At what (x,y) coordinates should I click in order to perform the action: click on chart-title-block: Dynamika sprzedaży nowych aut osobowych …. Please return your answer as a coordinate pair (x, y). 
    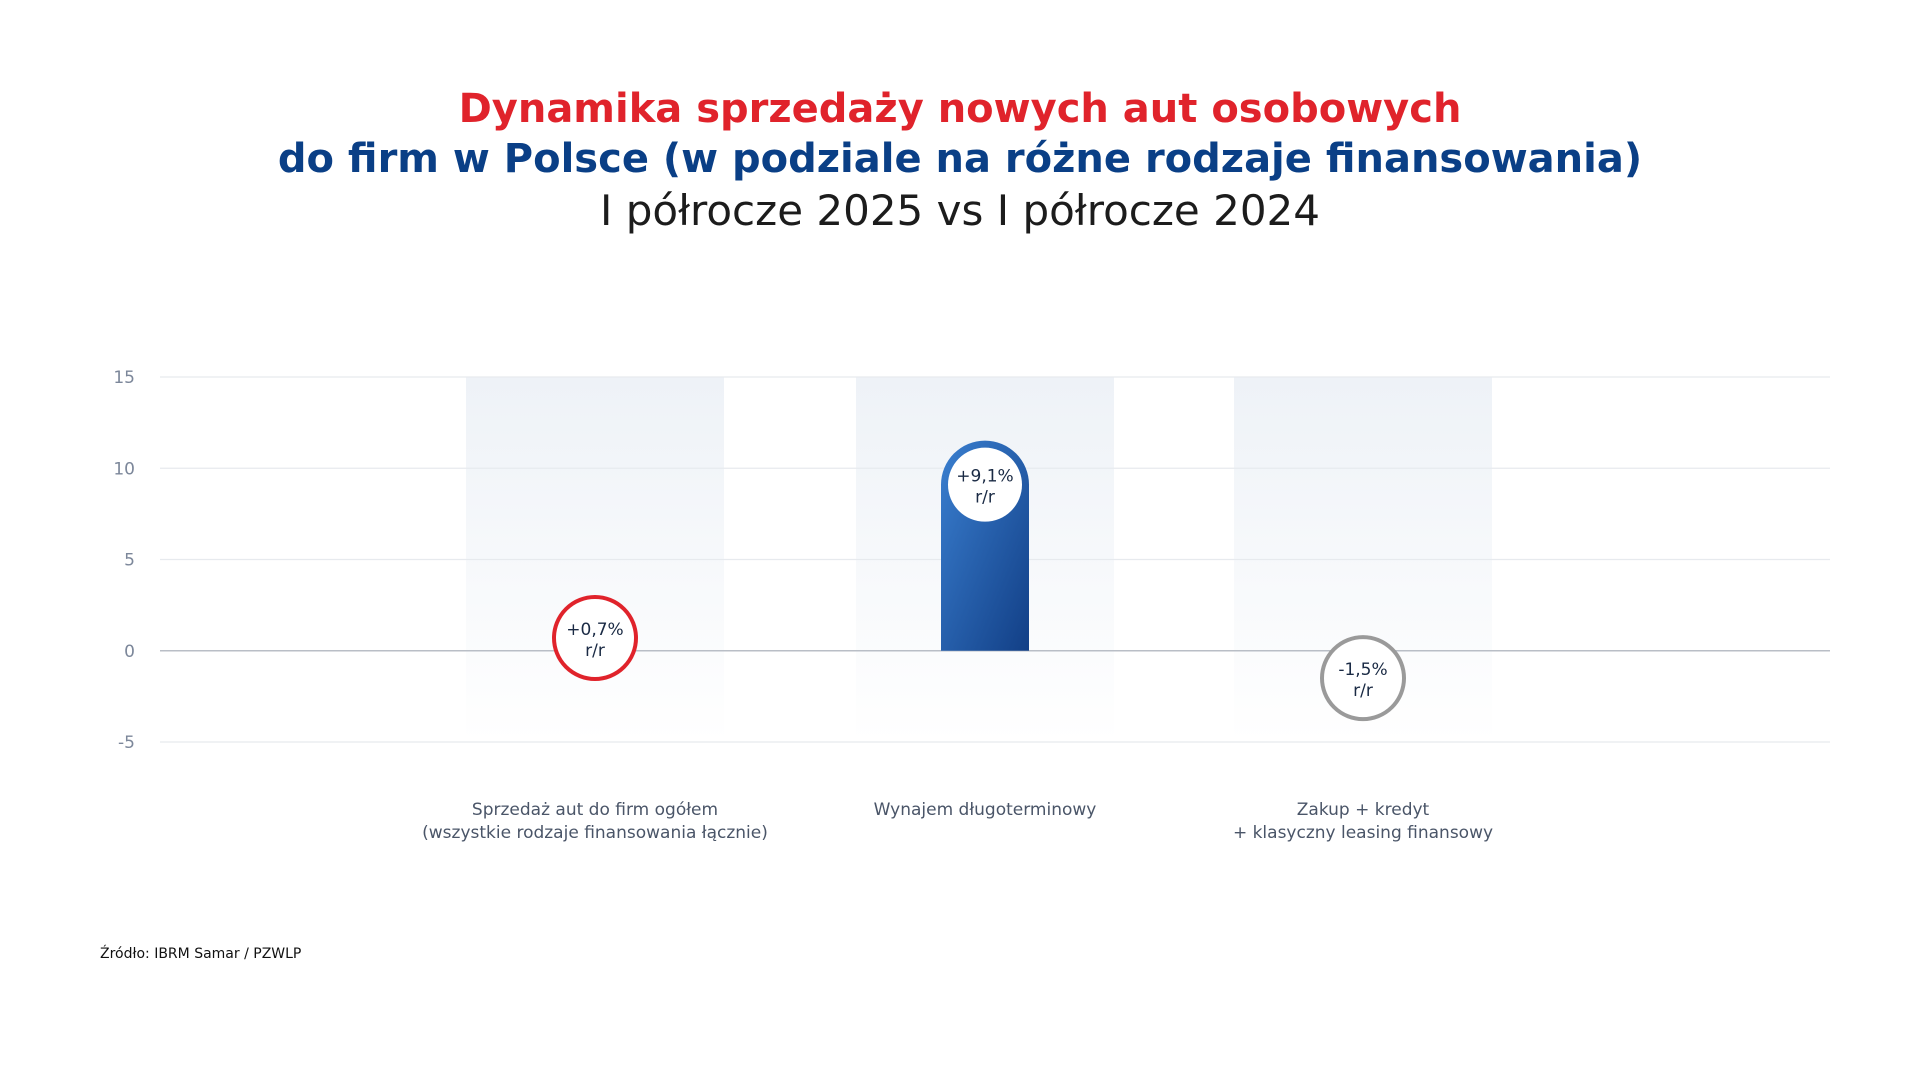
    Looking at the image, I should click on (960, 161).